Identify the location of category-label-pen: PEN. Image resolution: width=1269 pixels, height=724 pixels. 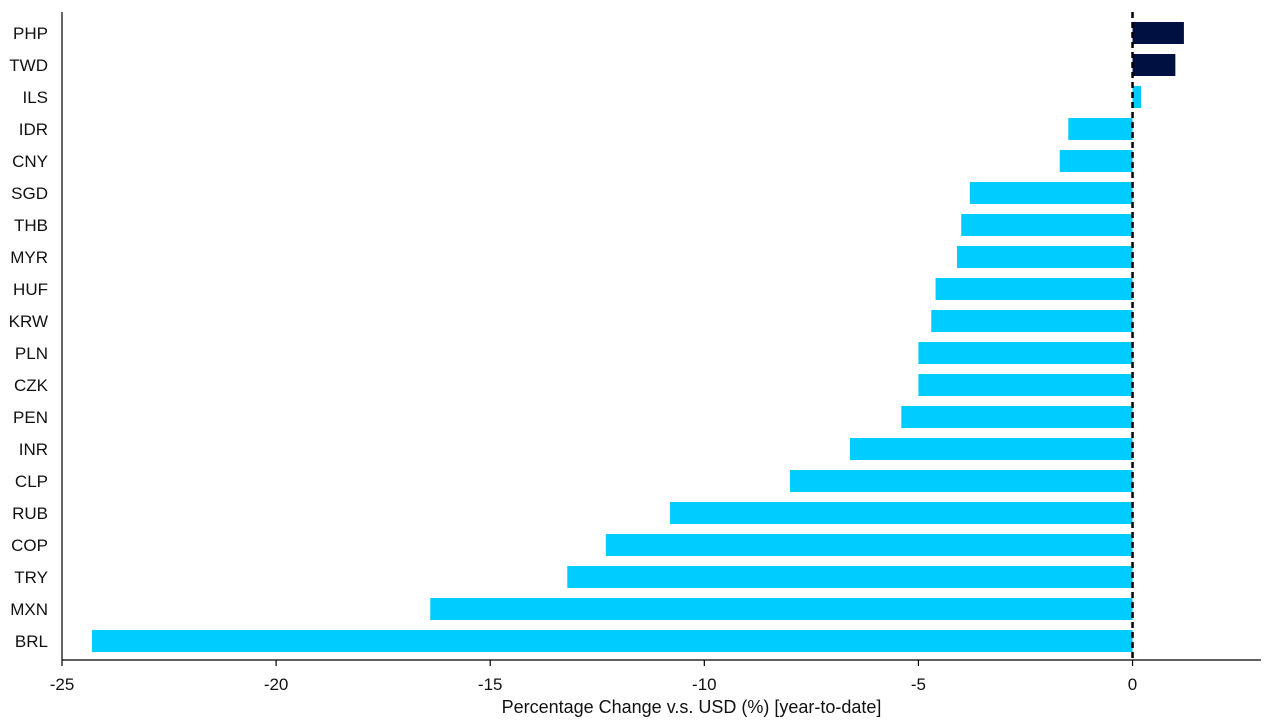
(30, 417).